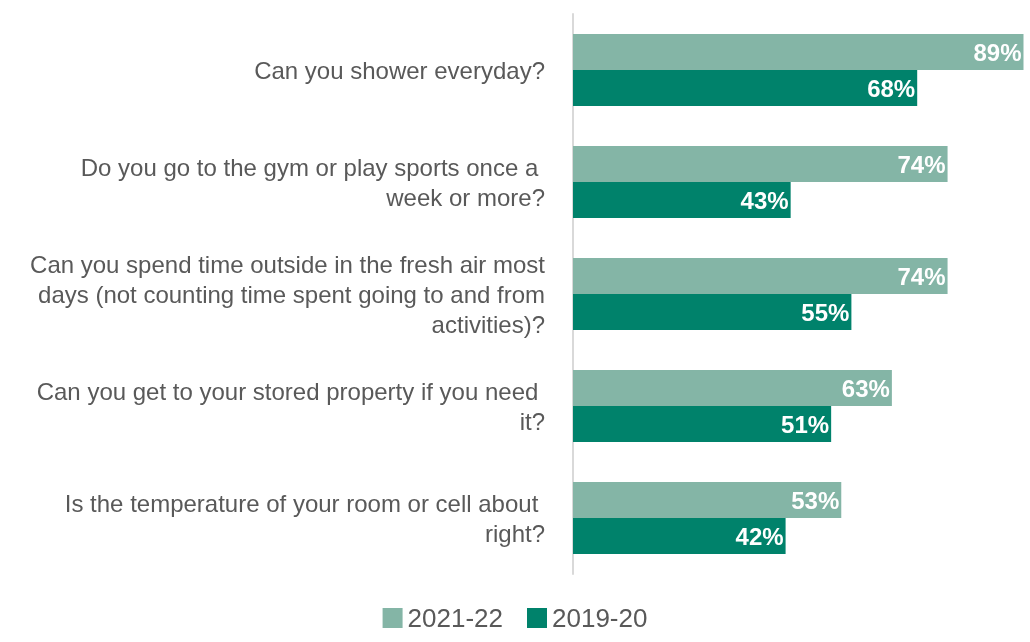 The image size is (1030, 642). Describe the element at coordinates (290, 406) in the screenshot. I see `y-tick-label: Can you get to your stored property if you need it?` at that location.